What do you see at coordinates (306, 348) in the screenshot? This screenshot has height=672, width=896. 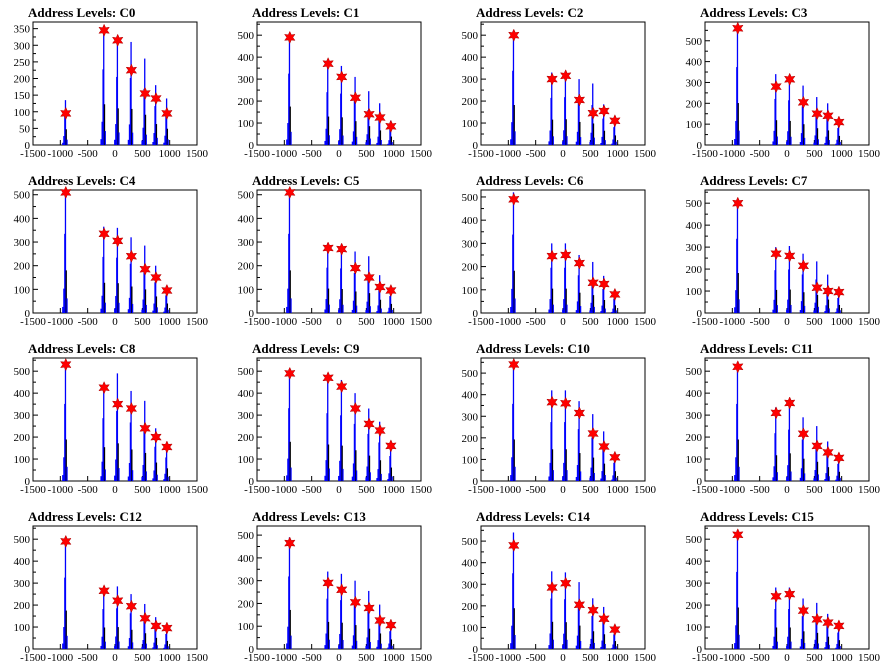 I see `chart-title: Address Levels: C9` at bounding box center [306, 348].